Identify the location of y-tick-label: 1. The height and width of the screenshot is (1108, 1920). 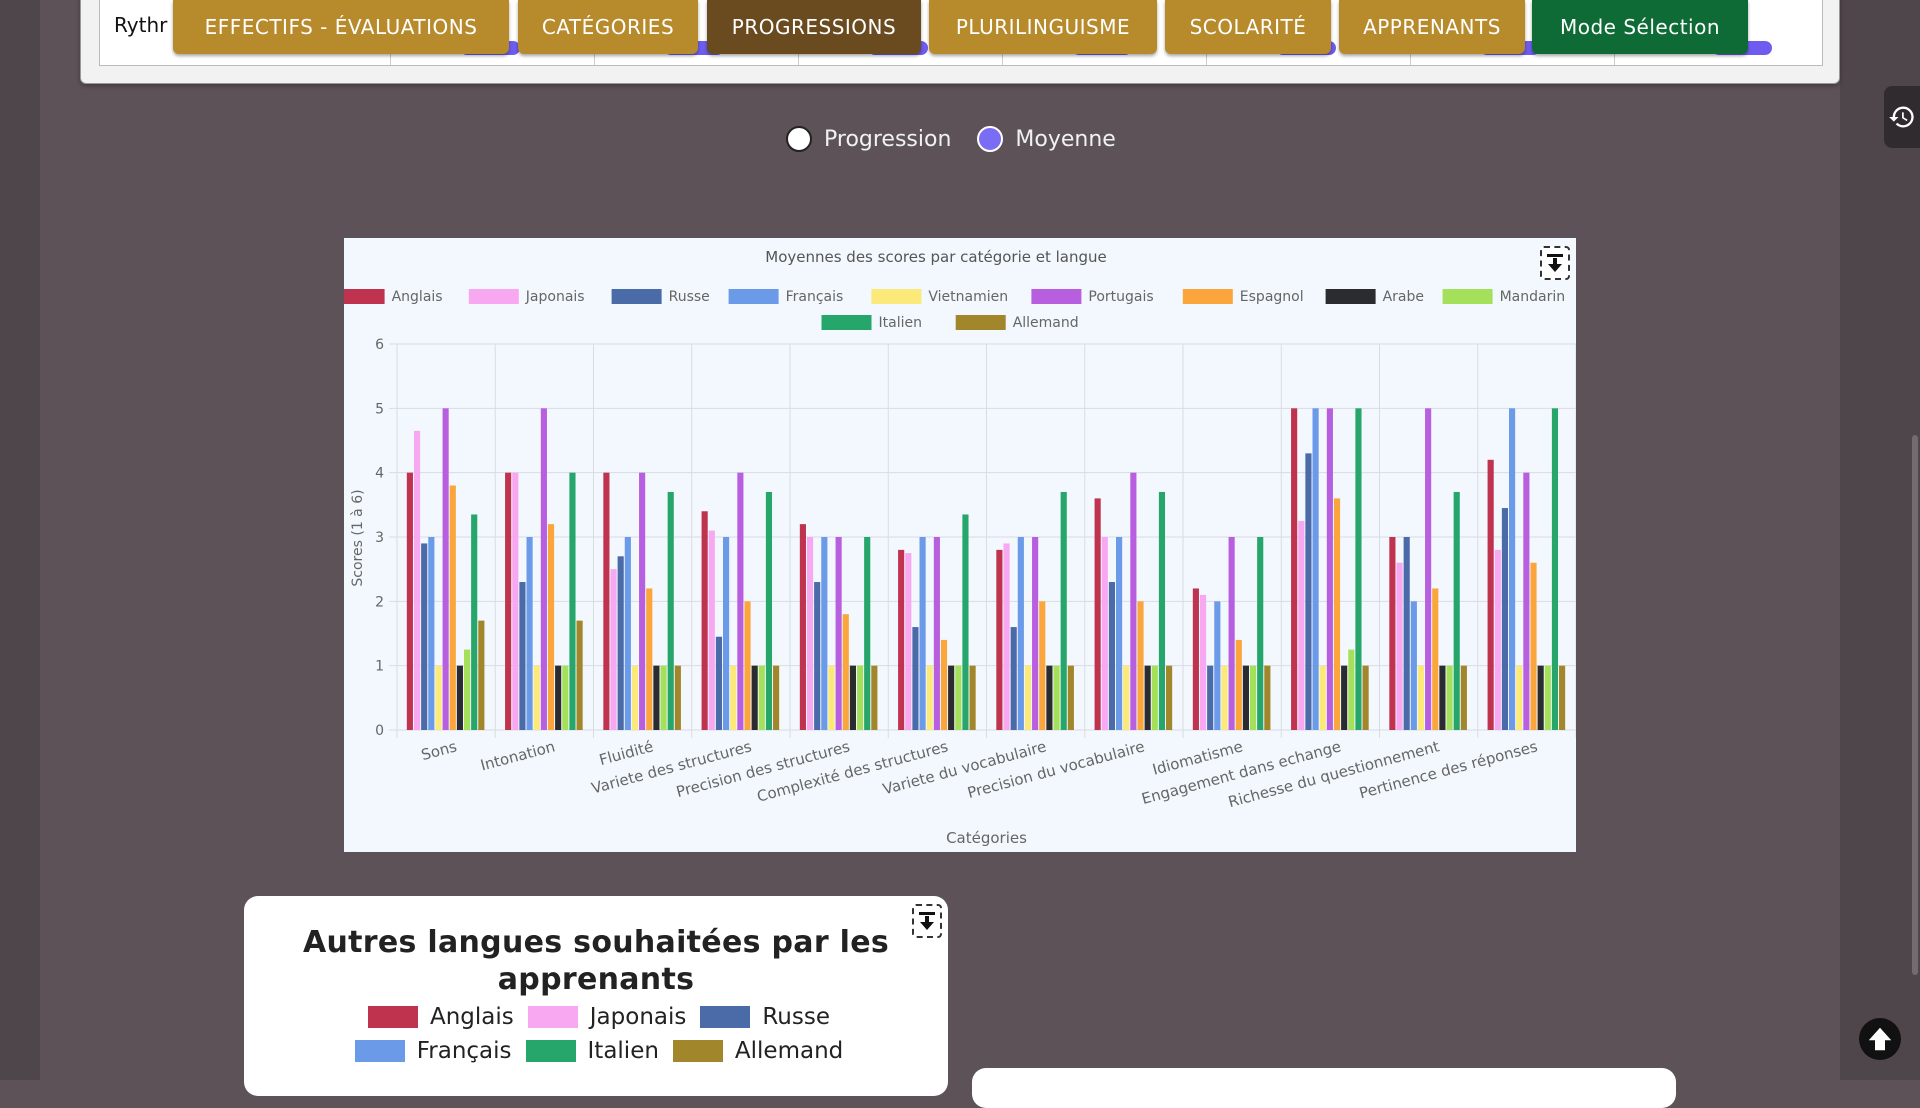
(379, 667).